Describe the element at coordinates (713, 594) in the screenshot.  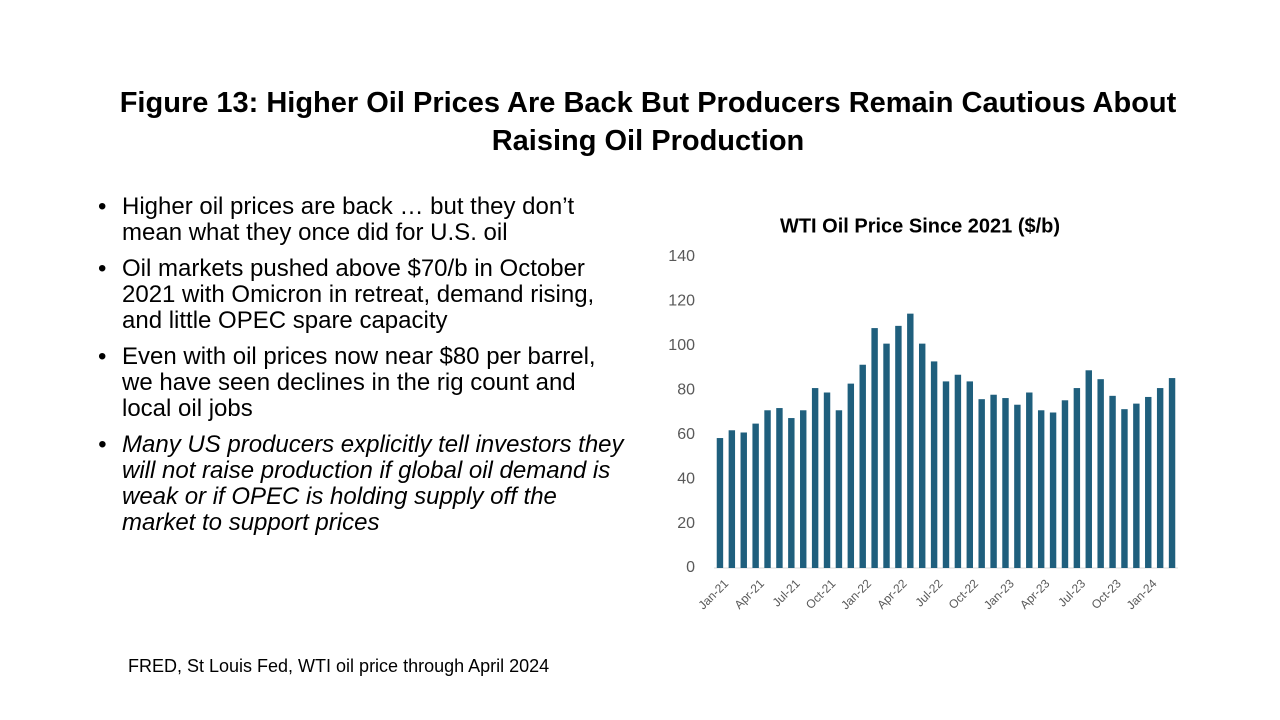
I see `x-tick-label: Jan-21` at that location.